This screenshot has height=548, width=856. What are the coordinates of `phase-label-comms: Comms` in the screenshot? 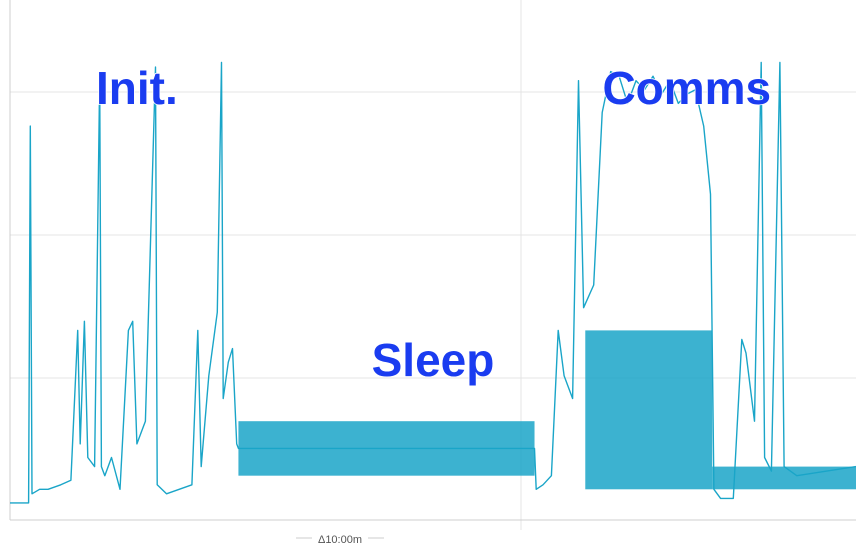 It's located at (686, 88).